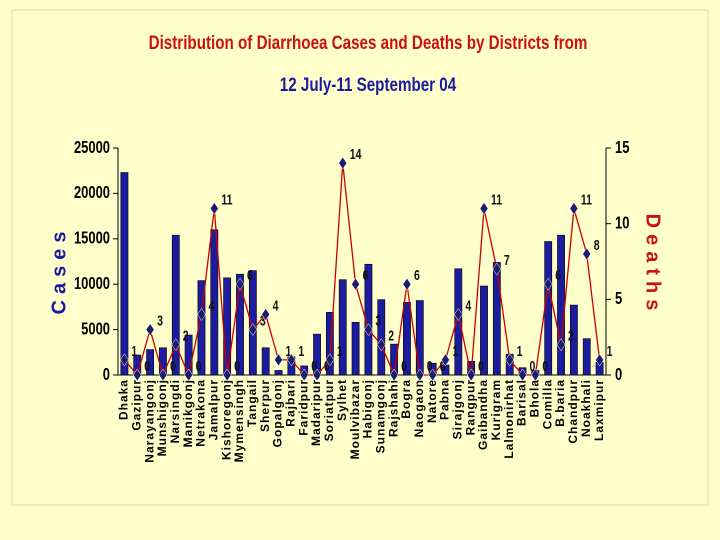 The image size is (720, 540). What do you see at coordinates (622, 223) in the screenshot?
I see `y2-tick-label: 10` at bounding box center [622, 223].